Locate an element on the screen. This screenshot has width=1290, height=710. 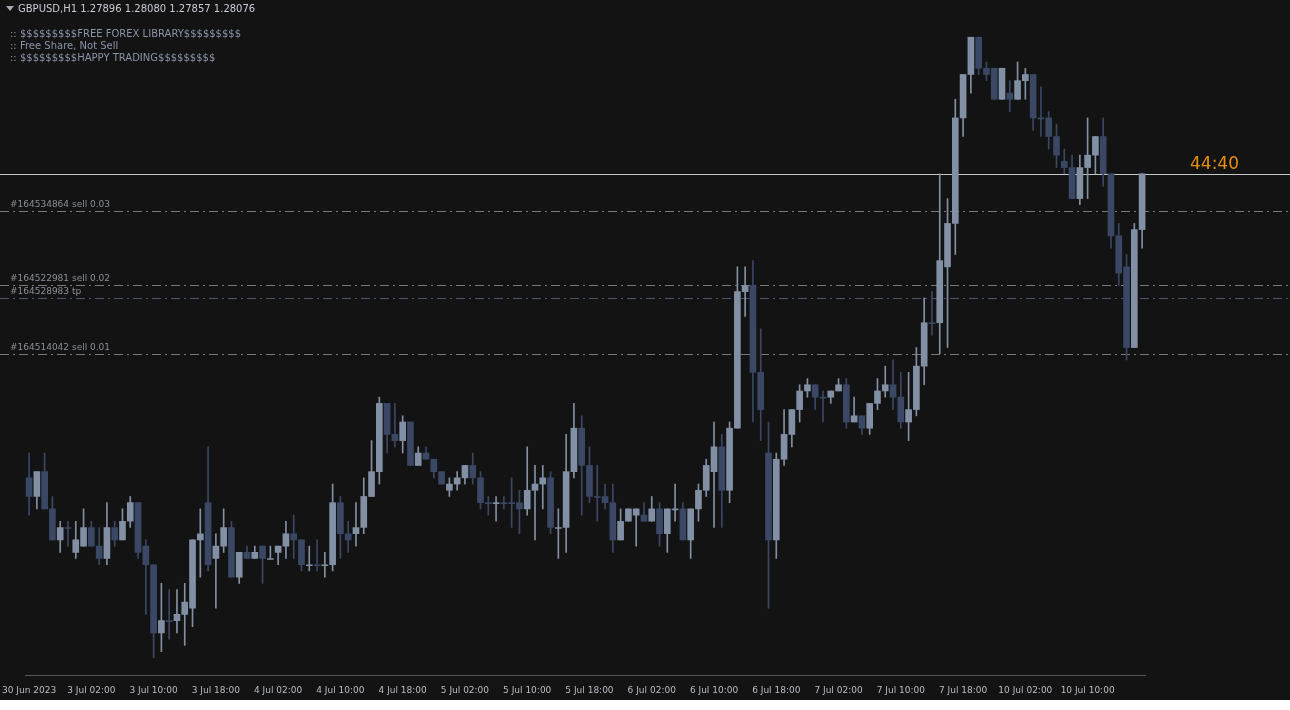
x-tick-label: 3 Jul 10:00 is located at coordinates (153, 689).